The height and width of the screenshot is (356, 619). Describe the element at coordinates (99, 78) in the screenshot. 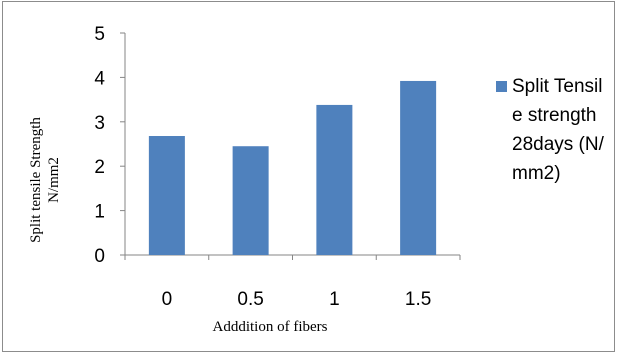

I see `y-tick-label: 4` at that location.